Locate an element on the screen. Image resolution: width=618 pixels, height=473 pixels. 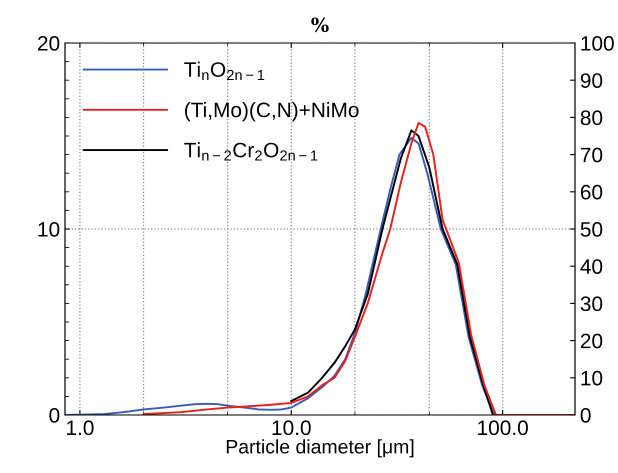
y-tick-label: 20 is located at coordinates (49, 43).